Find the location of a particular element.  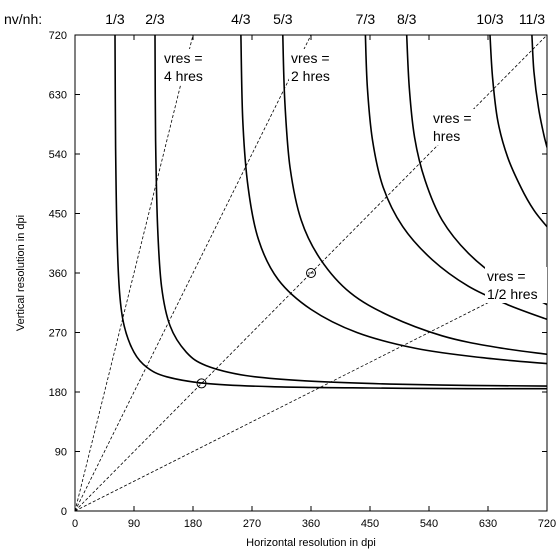

x-tick-label: 540 is located at coordinates (429, 524).